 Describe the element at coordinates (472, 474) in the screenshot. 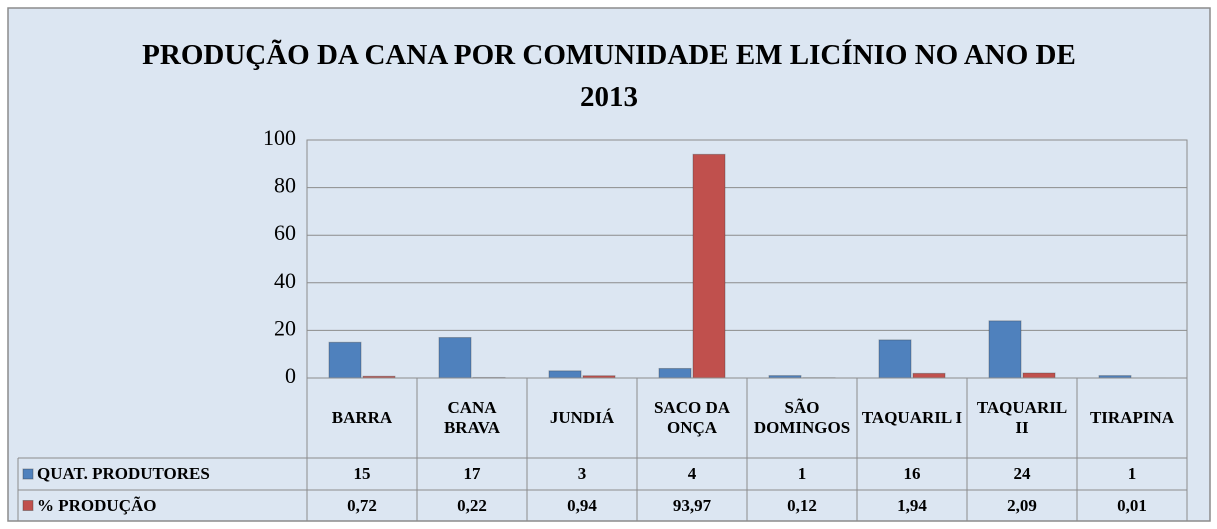

I see `data-table-value: 17` at that location.